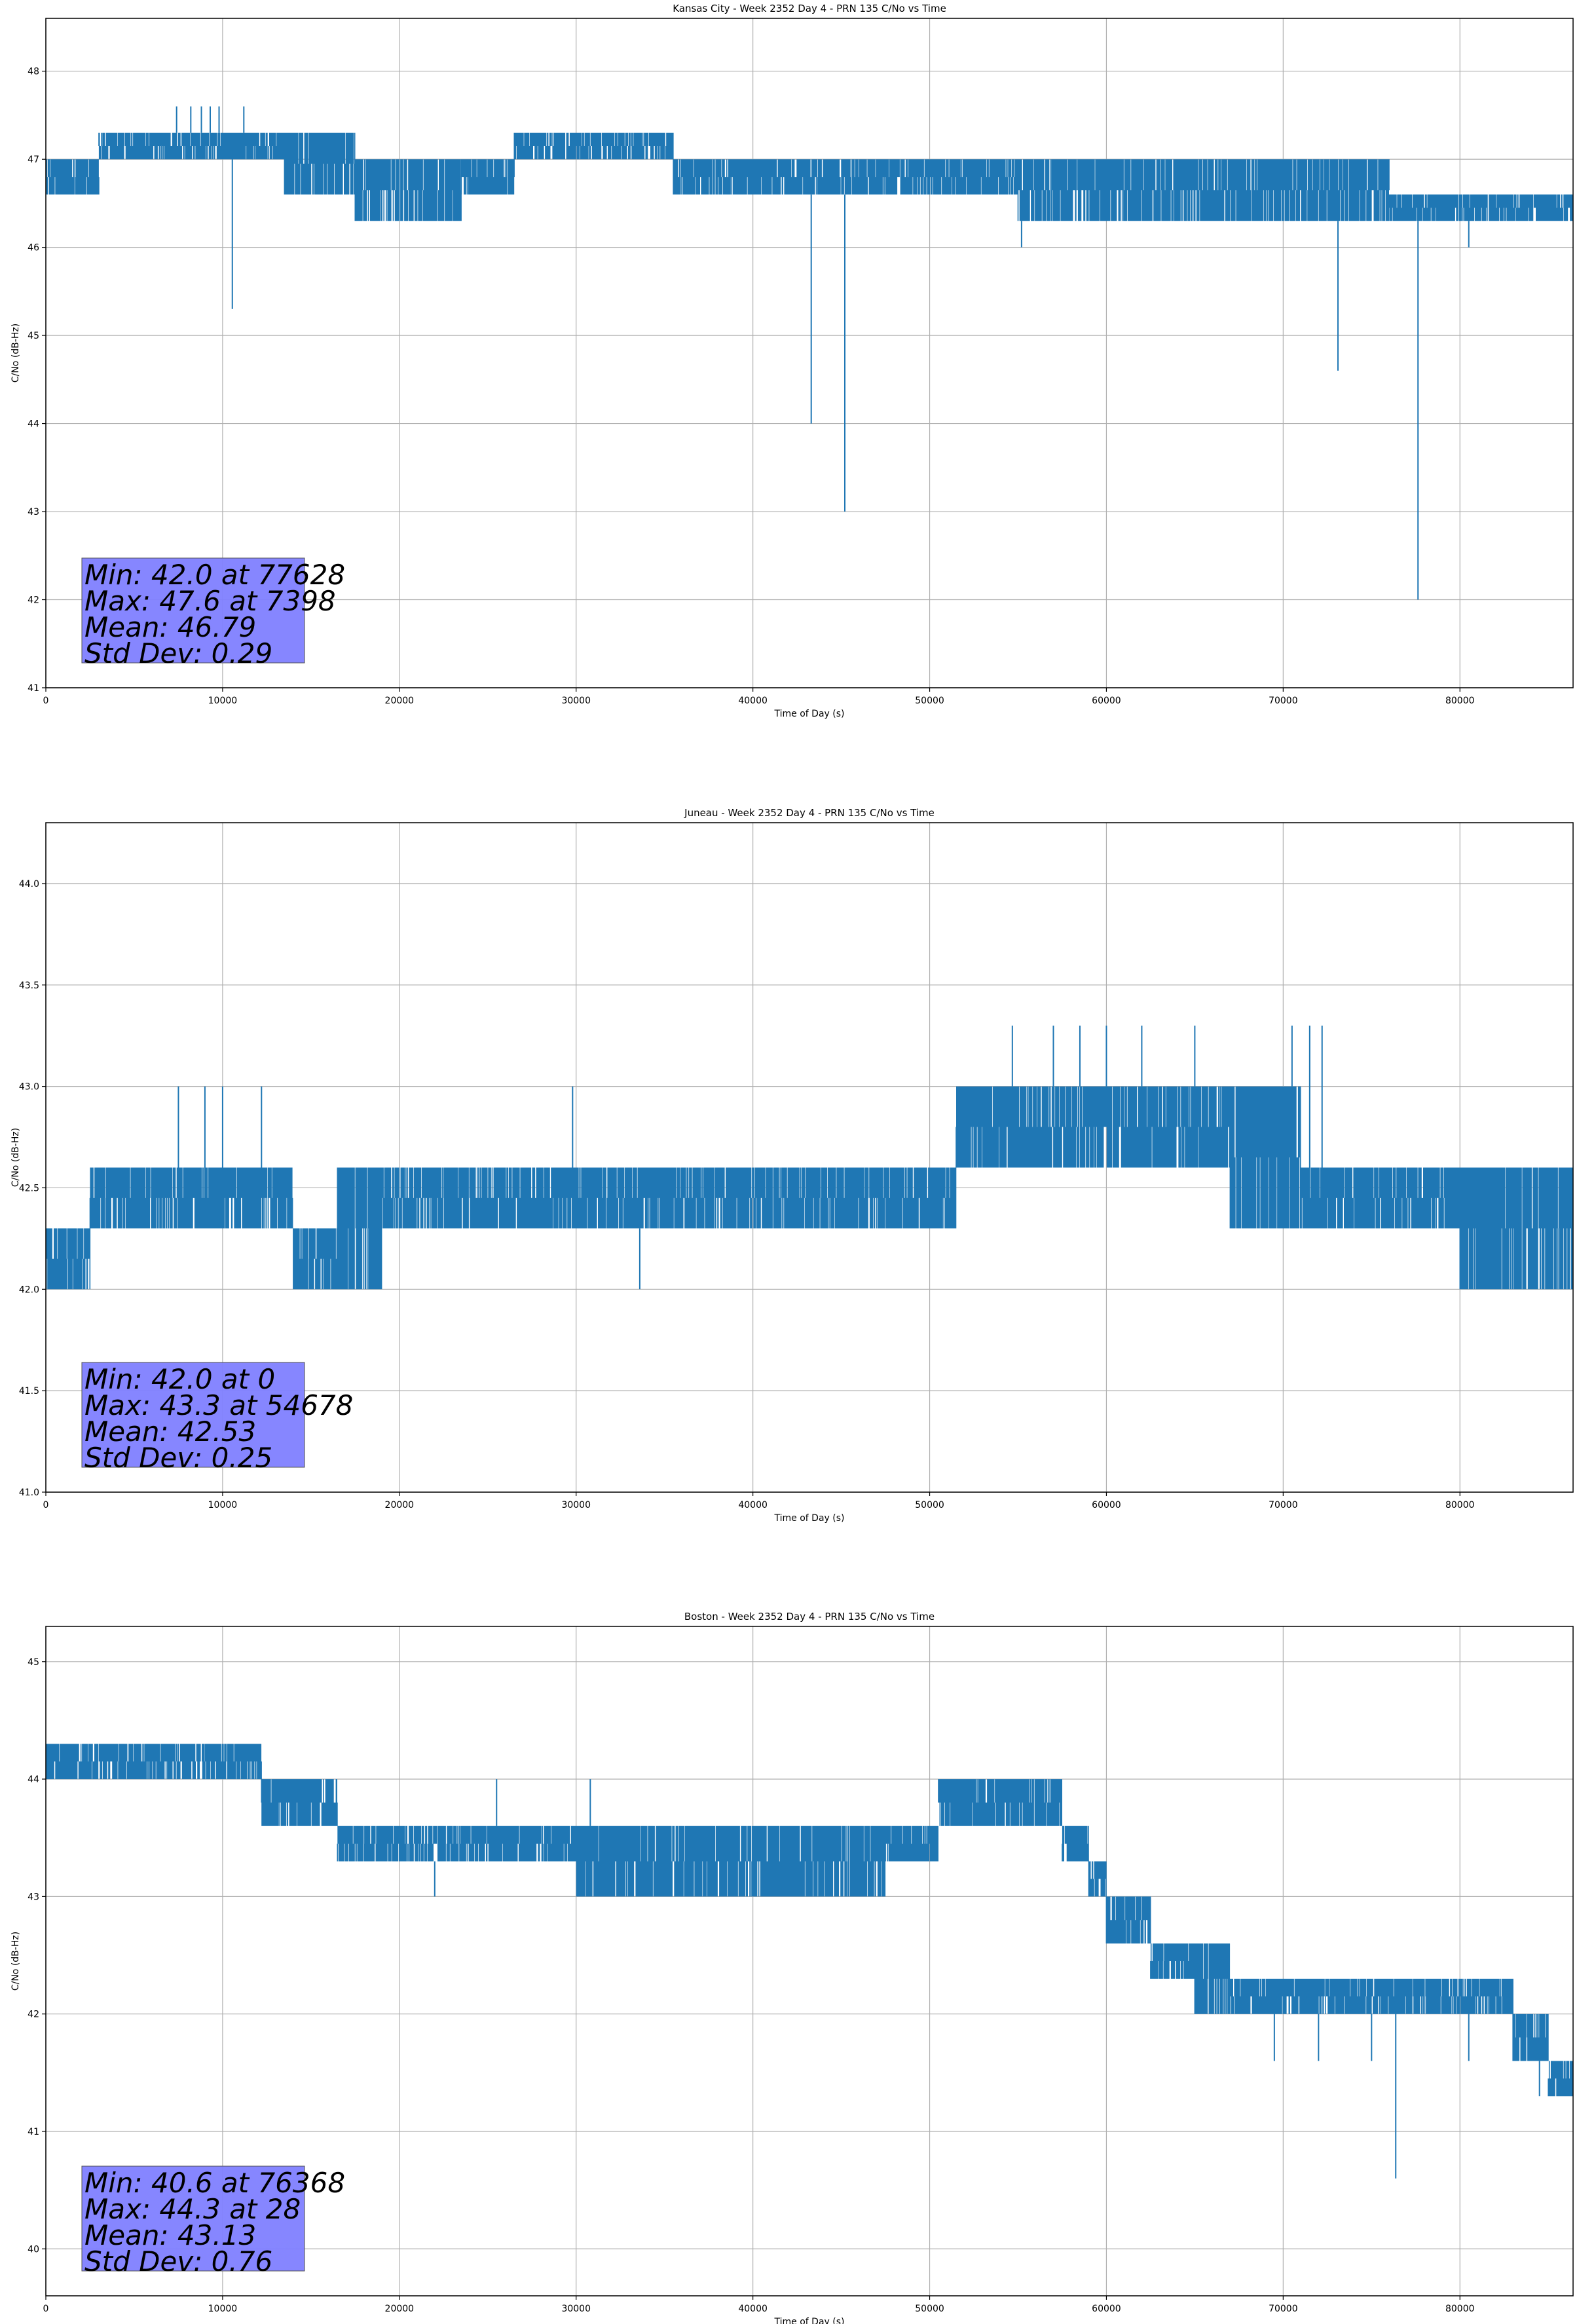  Describe the element at coordinates (192, 2209) in the screenshot. I see `stats-line: Max: 44.3 at 28` at that location.